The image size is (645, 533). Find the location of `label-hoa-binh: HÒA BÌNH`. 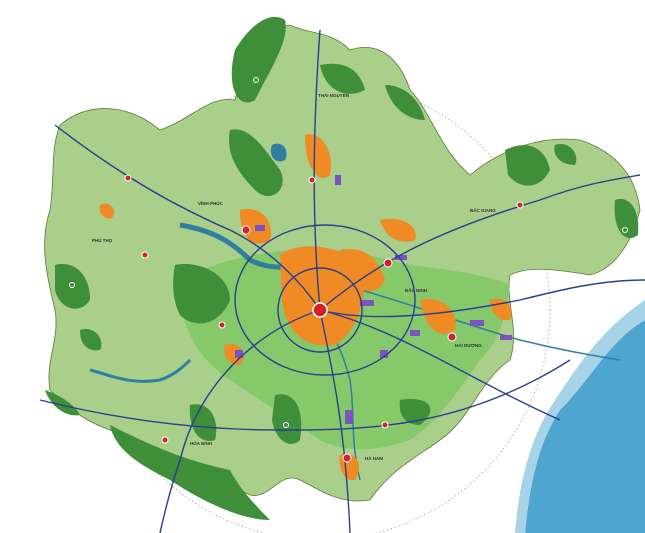

label-hoa-binh: HÒA BÌNH is located at coordinates (201, 442).